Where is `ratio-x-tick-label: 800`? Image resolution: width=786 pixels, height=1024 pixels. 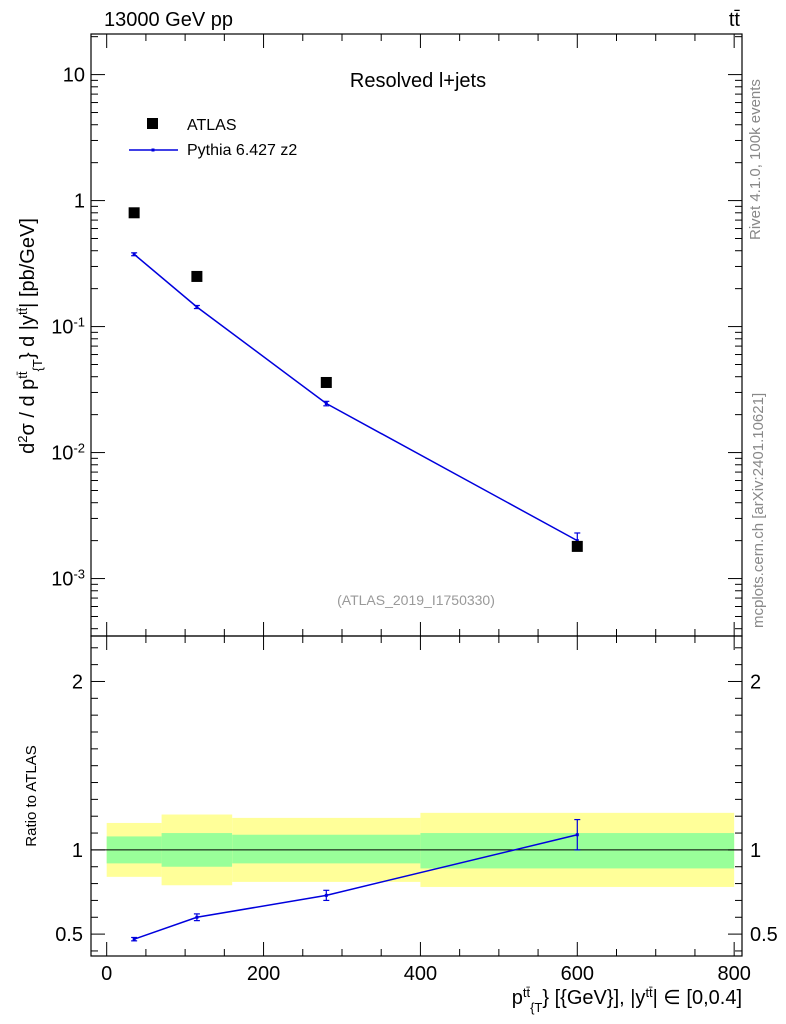
ratio-x-tick-label: 800 is located at coordinates (733, 974).